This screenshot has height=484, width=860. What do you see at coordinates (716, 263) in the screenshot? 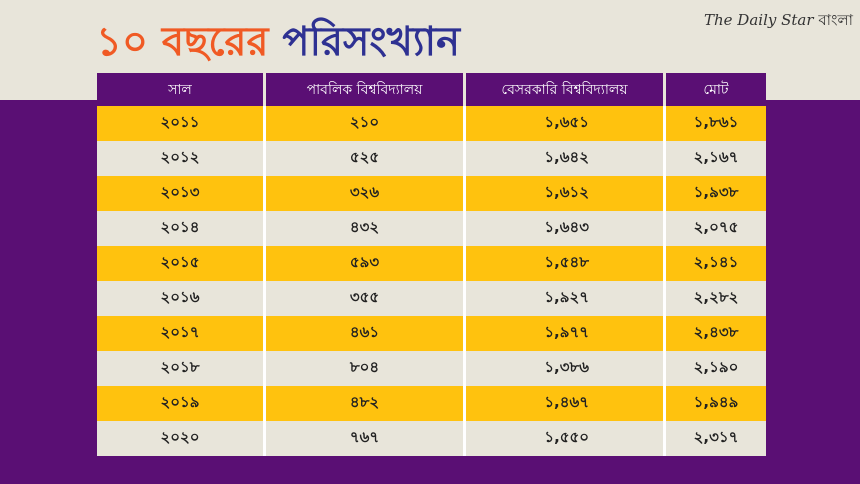
I see `cell-total: ২,১৪১` at bounding box center [716, 263].